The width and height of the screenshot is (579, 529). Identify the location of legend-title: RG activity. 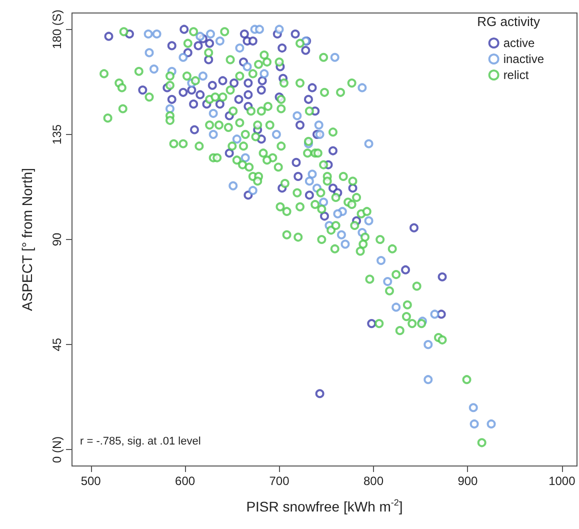
(508, 21).